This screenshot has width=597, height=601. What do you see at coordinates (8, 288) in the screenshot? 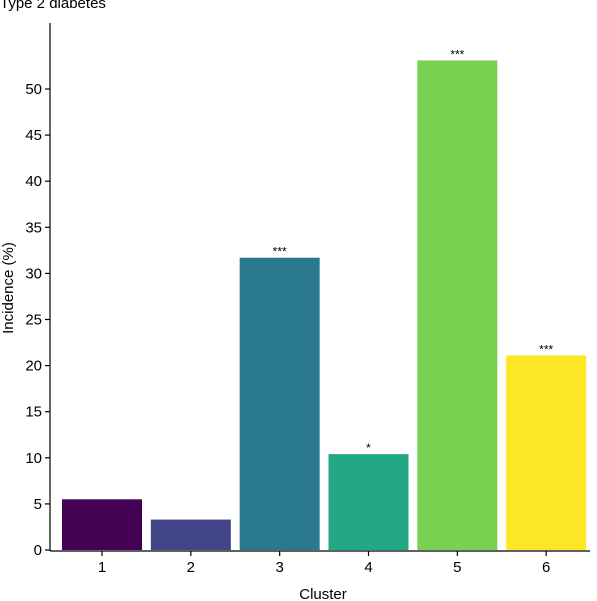
I see `y-axis-label: Incidence (%)` at bounding box center [8, 288].